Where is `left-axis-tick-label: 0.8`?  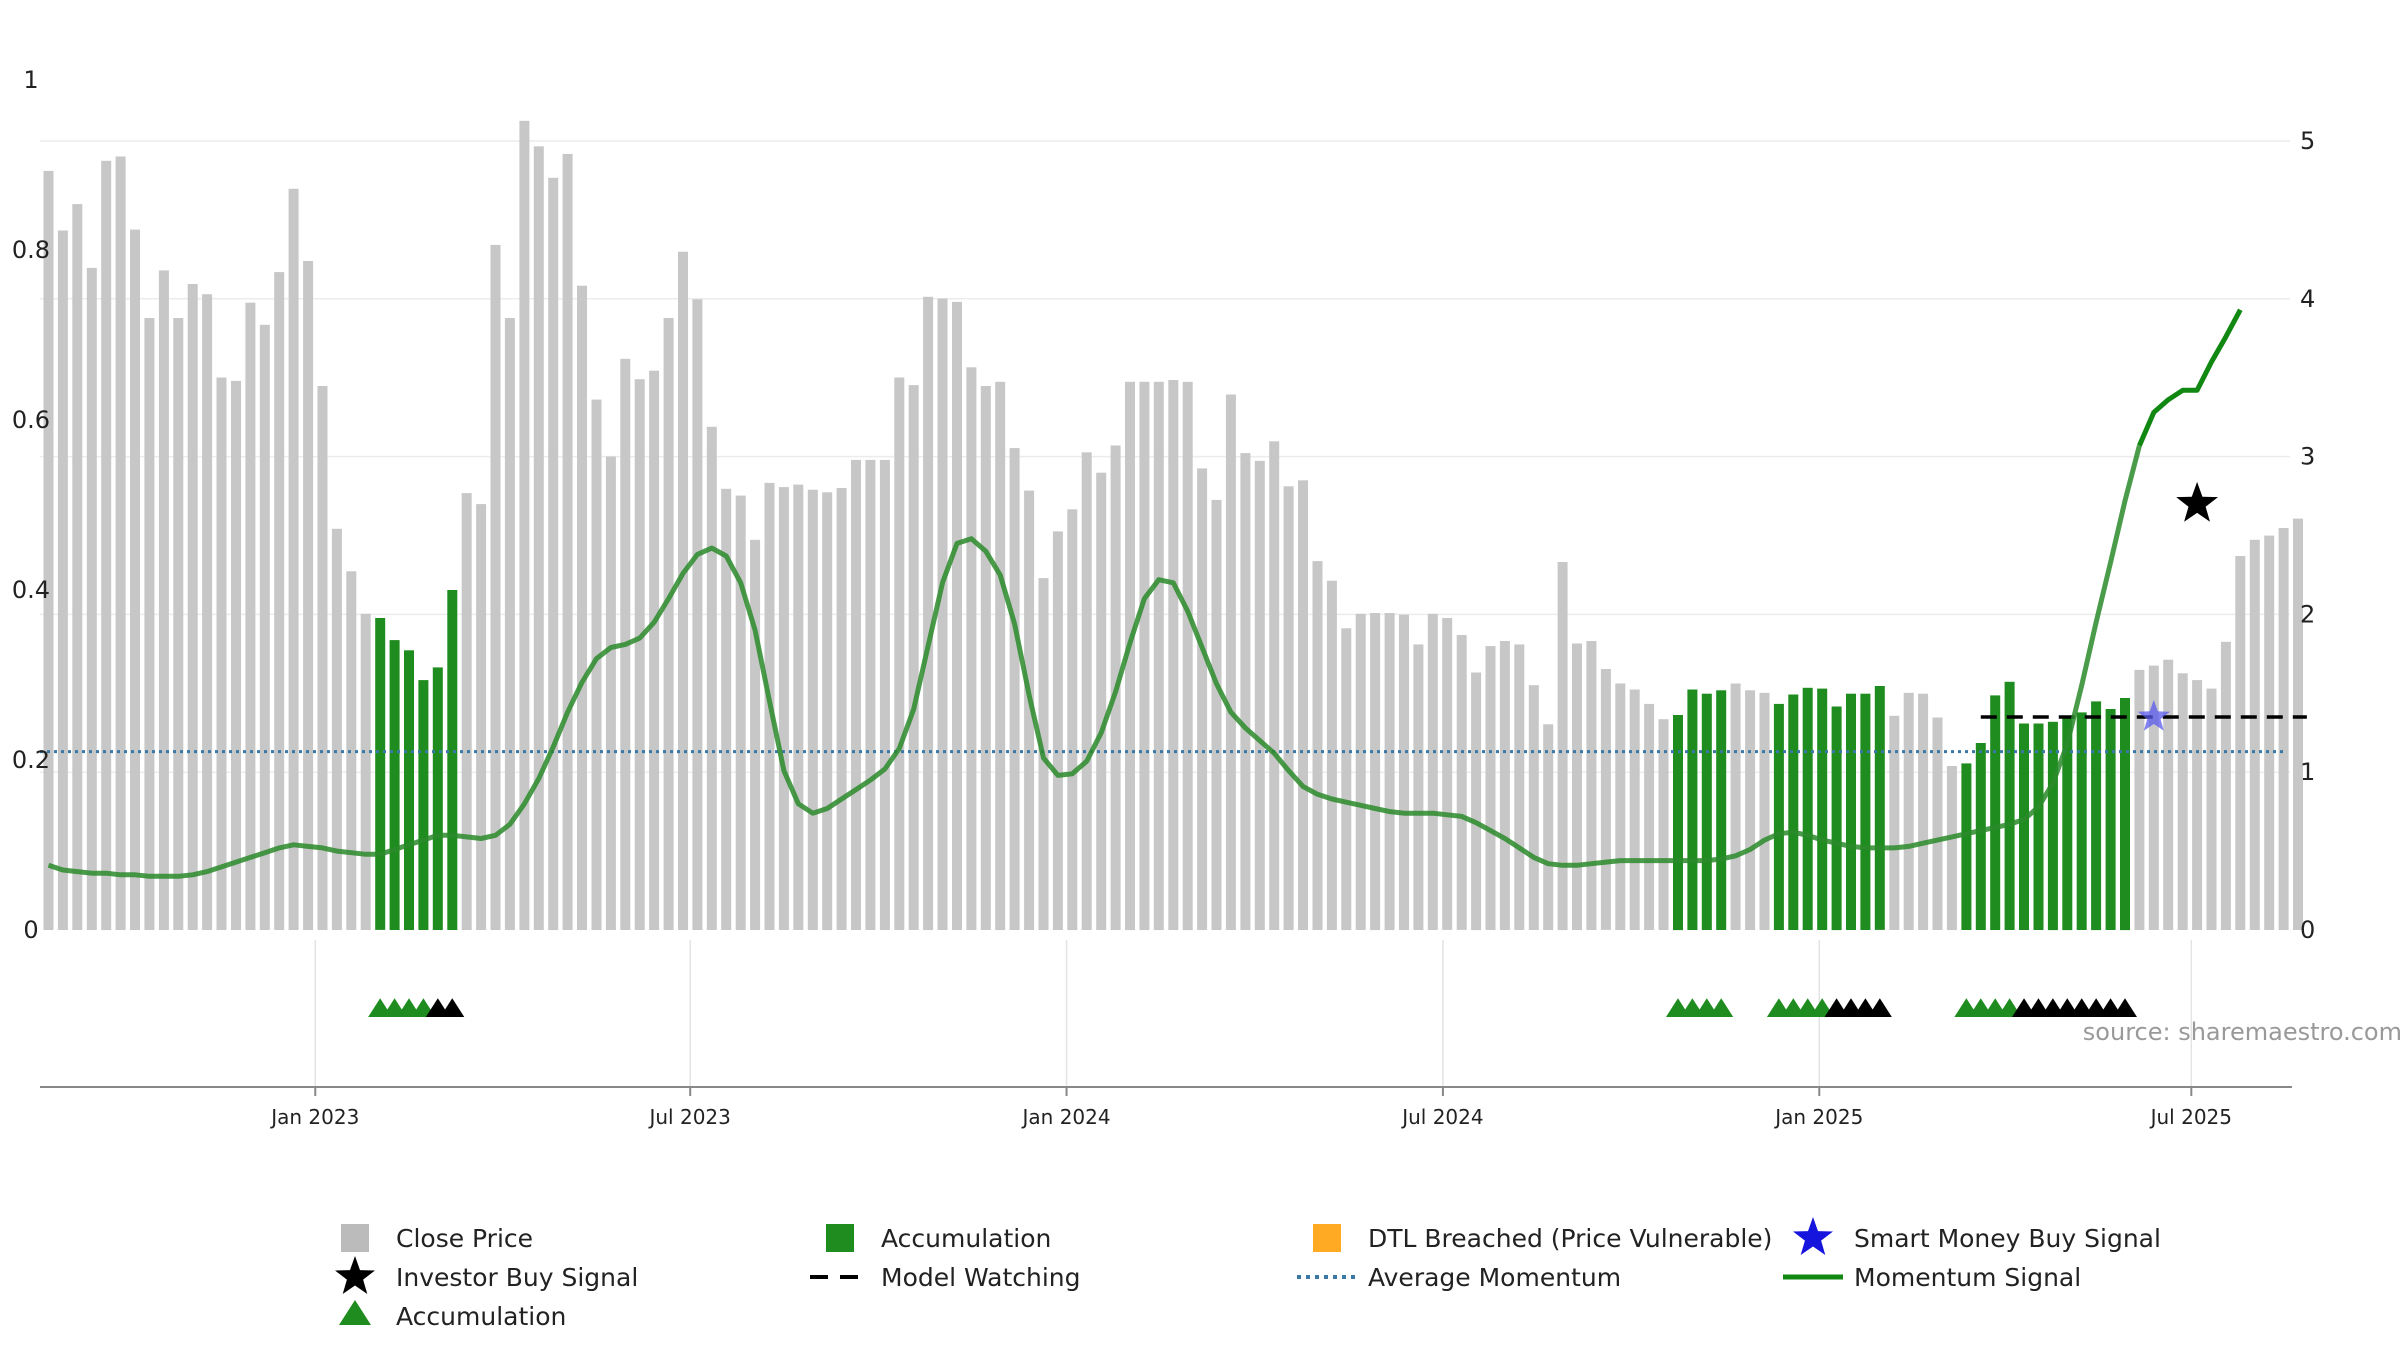
left-axis-tick-label: 0.8 is located at coordinates (31, 250).